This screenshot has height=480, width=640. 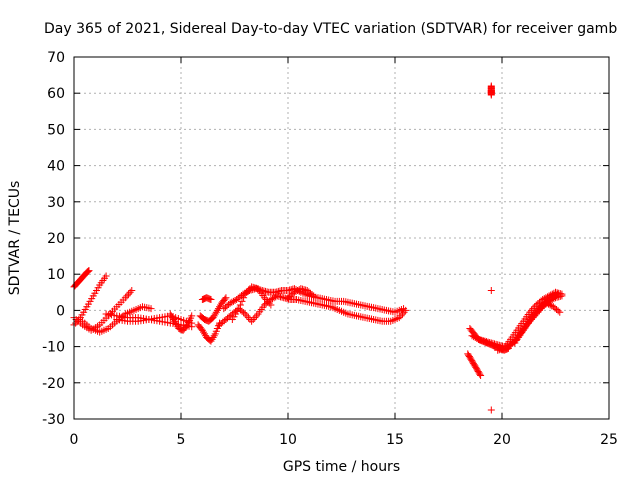 What do you see at coordinates (56, 167) in the screenshot?
I see `y-tick-label: 40` at bounding box center [56, 167].